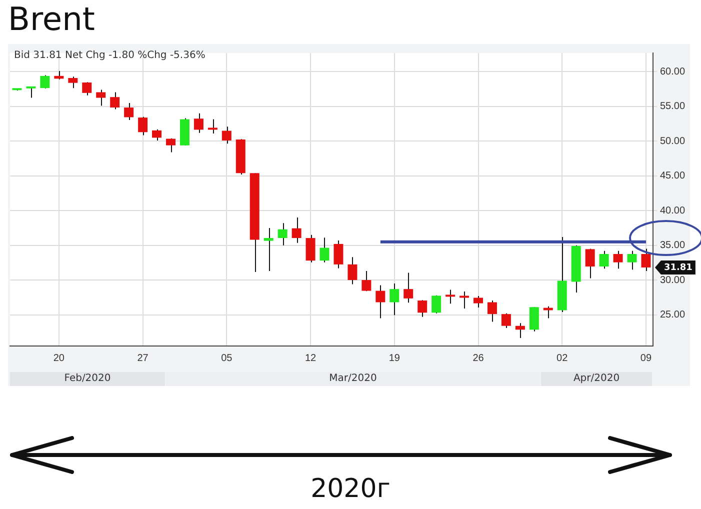  Describe the element at coordinates (227, 358) in the screenshot. I see `x-tick-label: 05` at that location.